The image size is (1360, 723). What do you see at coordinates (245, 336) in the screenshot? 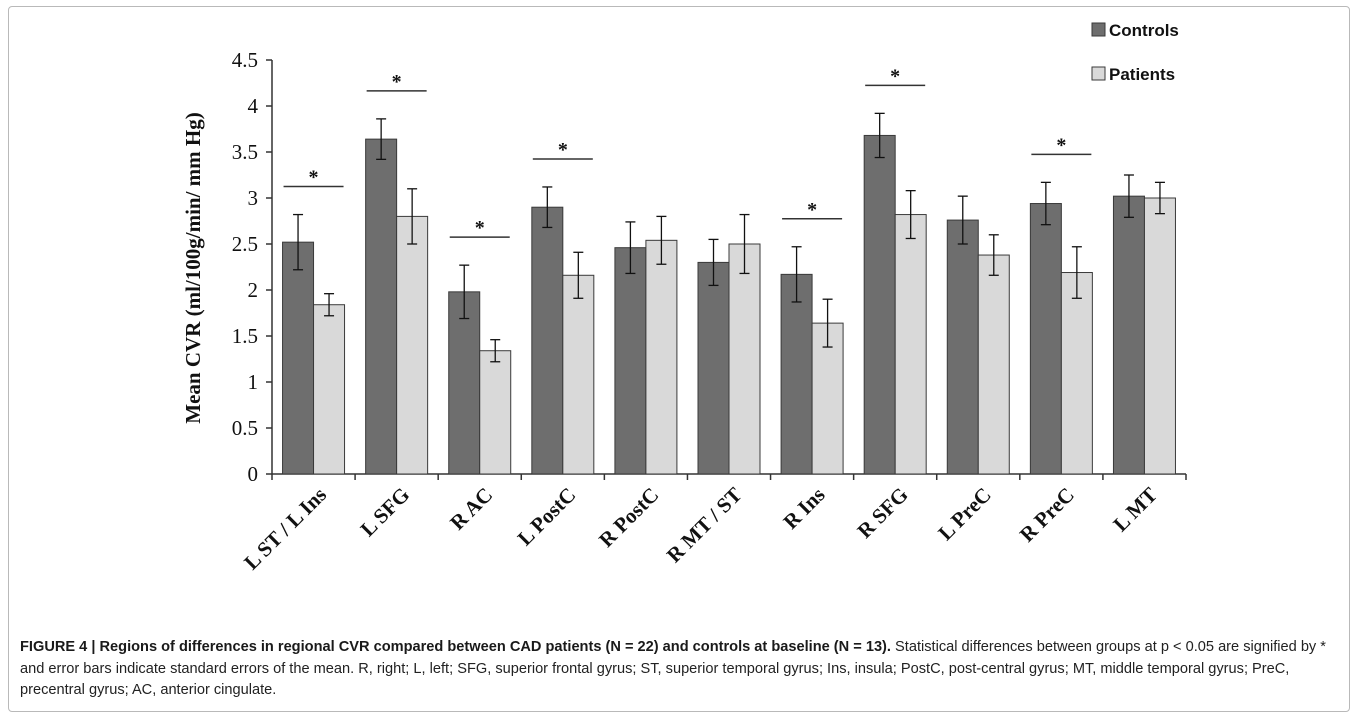
I see `y-tick-label: 1.5` at bounding box center [245, 336].